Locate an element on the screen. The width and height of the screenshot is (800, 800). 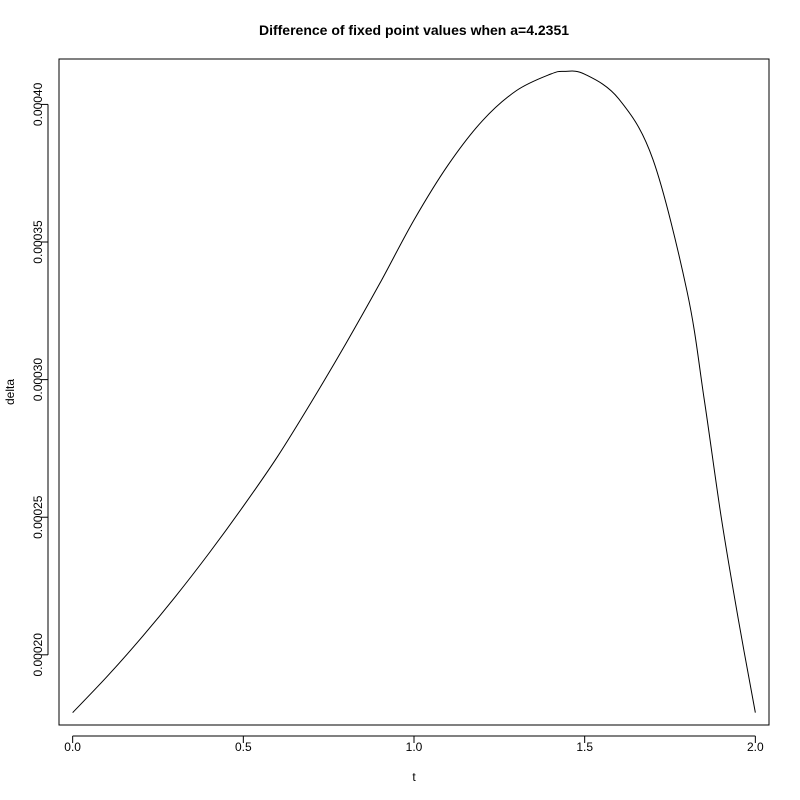
x-tick-label: 1.0 is located at coordinates (414, 747).